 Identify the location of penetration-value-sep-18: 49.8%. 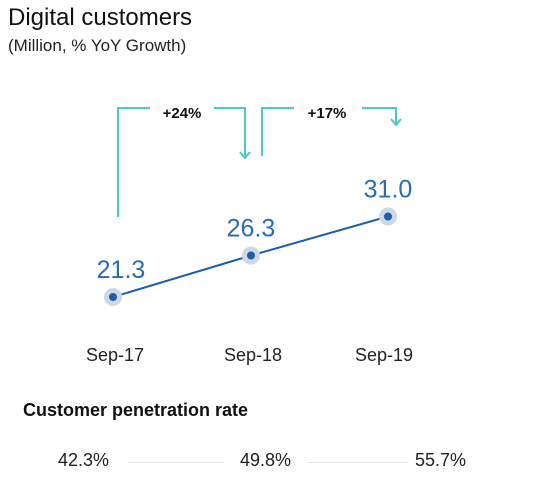
(266, 460).